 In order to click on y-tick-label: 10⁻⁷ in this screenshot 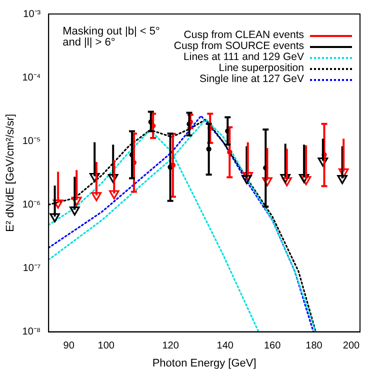, I will do `click(31, 268)`.